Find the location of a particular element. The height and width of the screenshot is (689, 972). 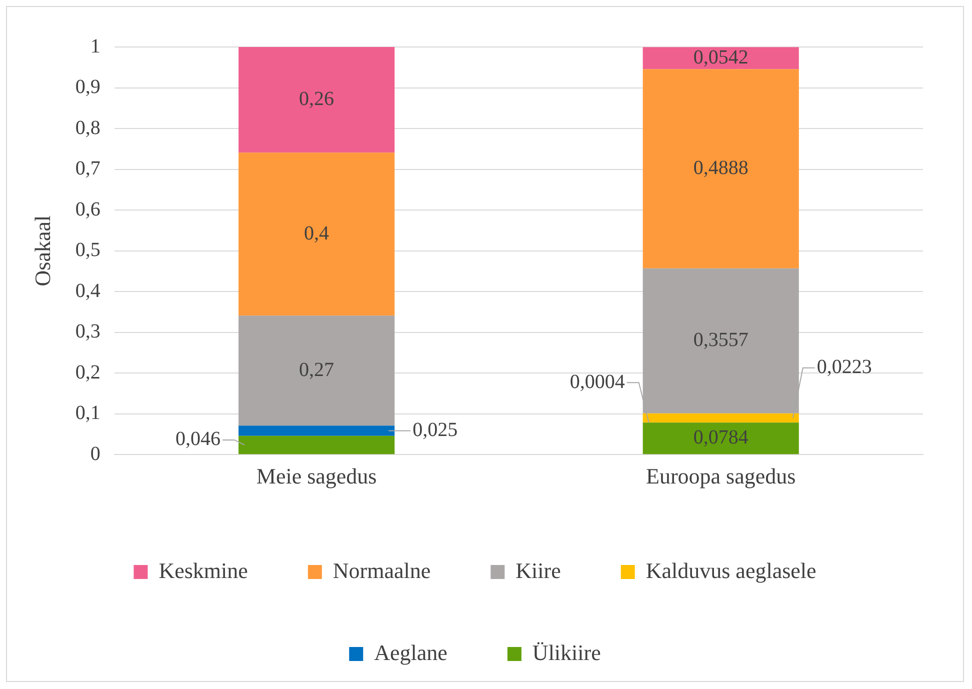

data-label: 0,0784 is located at coordinates (720, 437).